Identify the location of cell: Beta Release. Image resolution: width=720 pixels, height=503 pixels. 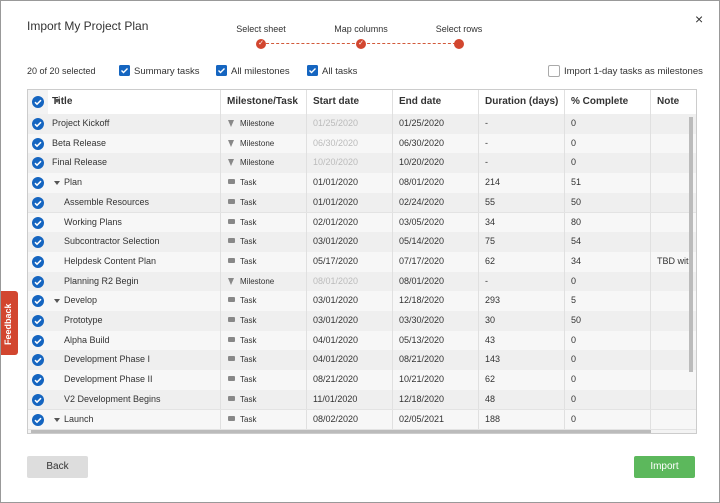
(134, 143).